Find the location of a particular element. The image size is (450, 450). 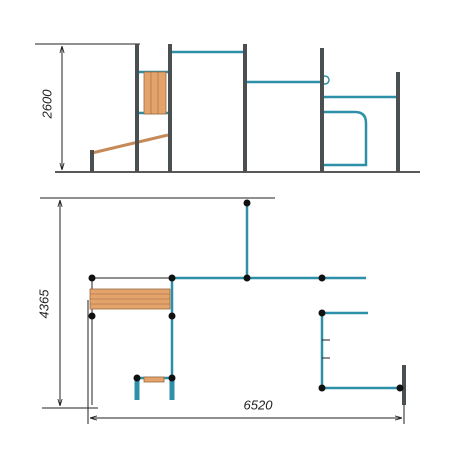

panel-stripes is located at coordinates (154, 93).